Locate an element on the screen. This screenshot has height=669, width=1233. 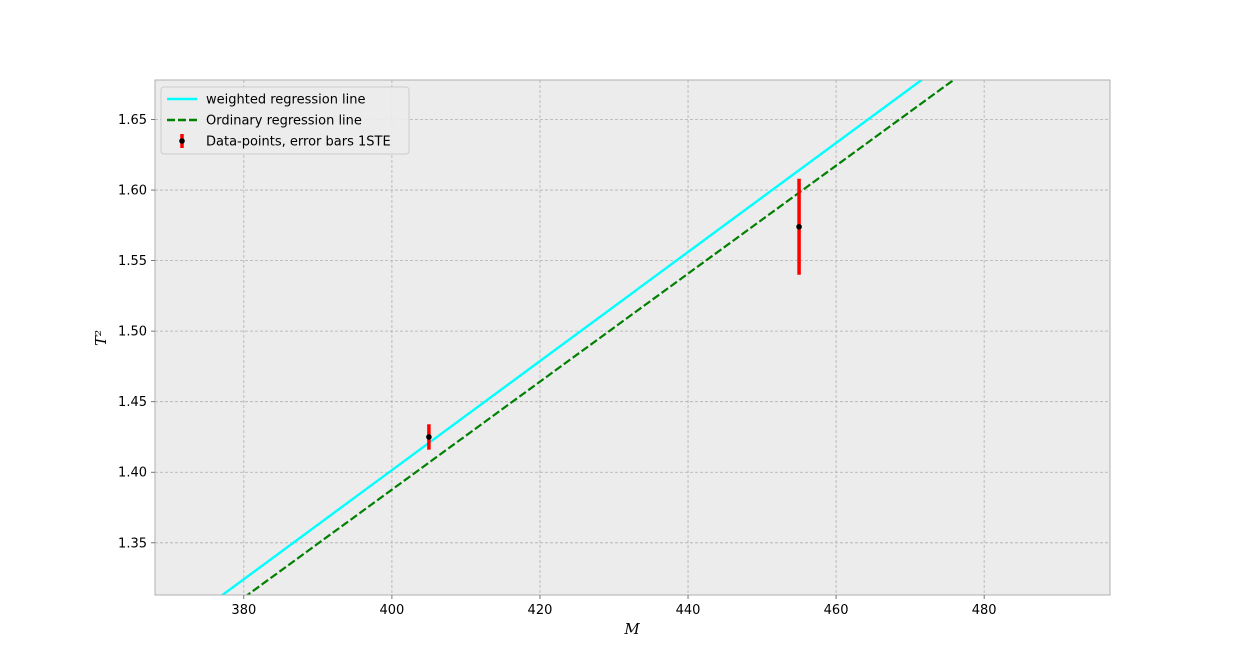
y-tick-label: 1.60 is located at coordinates (132, 191).